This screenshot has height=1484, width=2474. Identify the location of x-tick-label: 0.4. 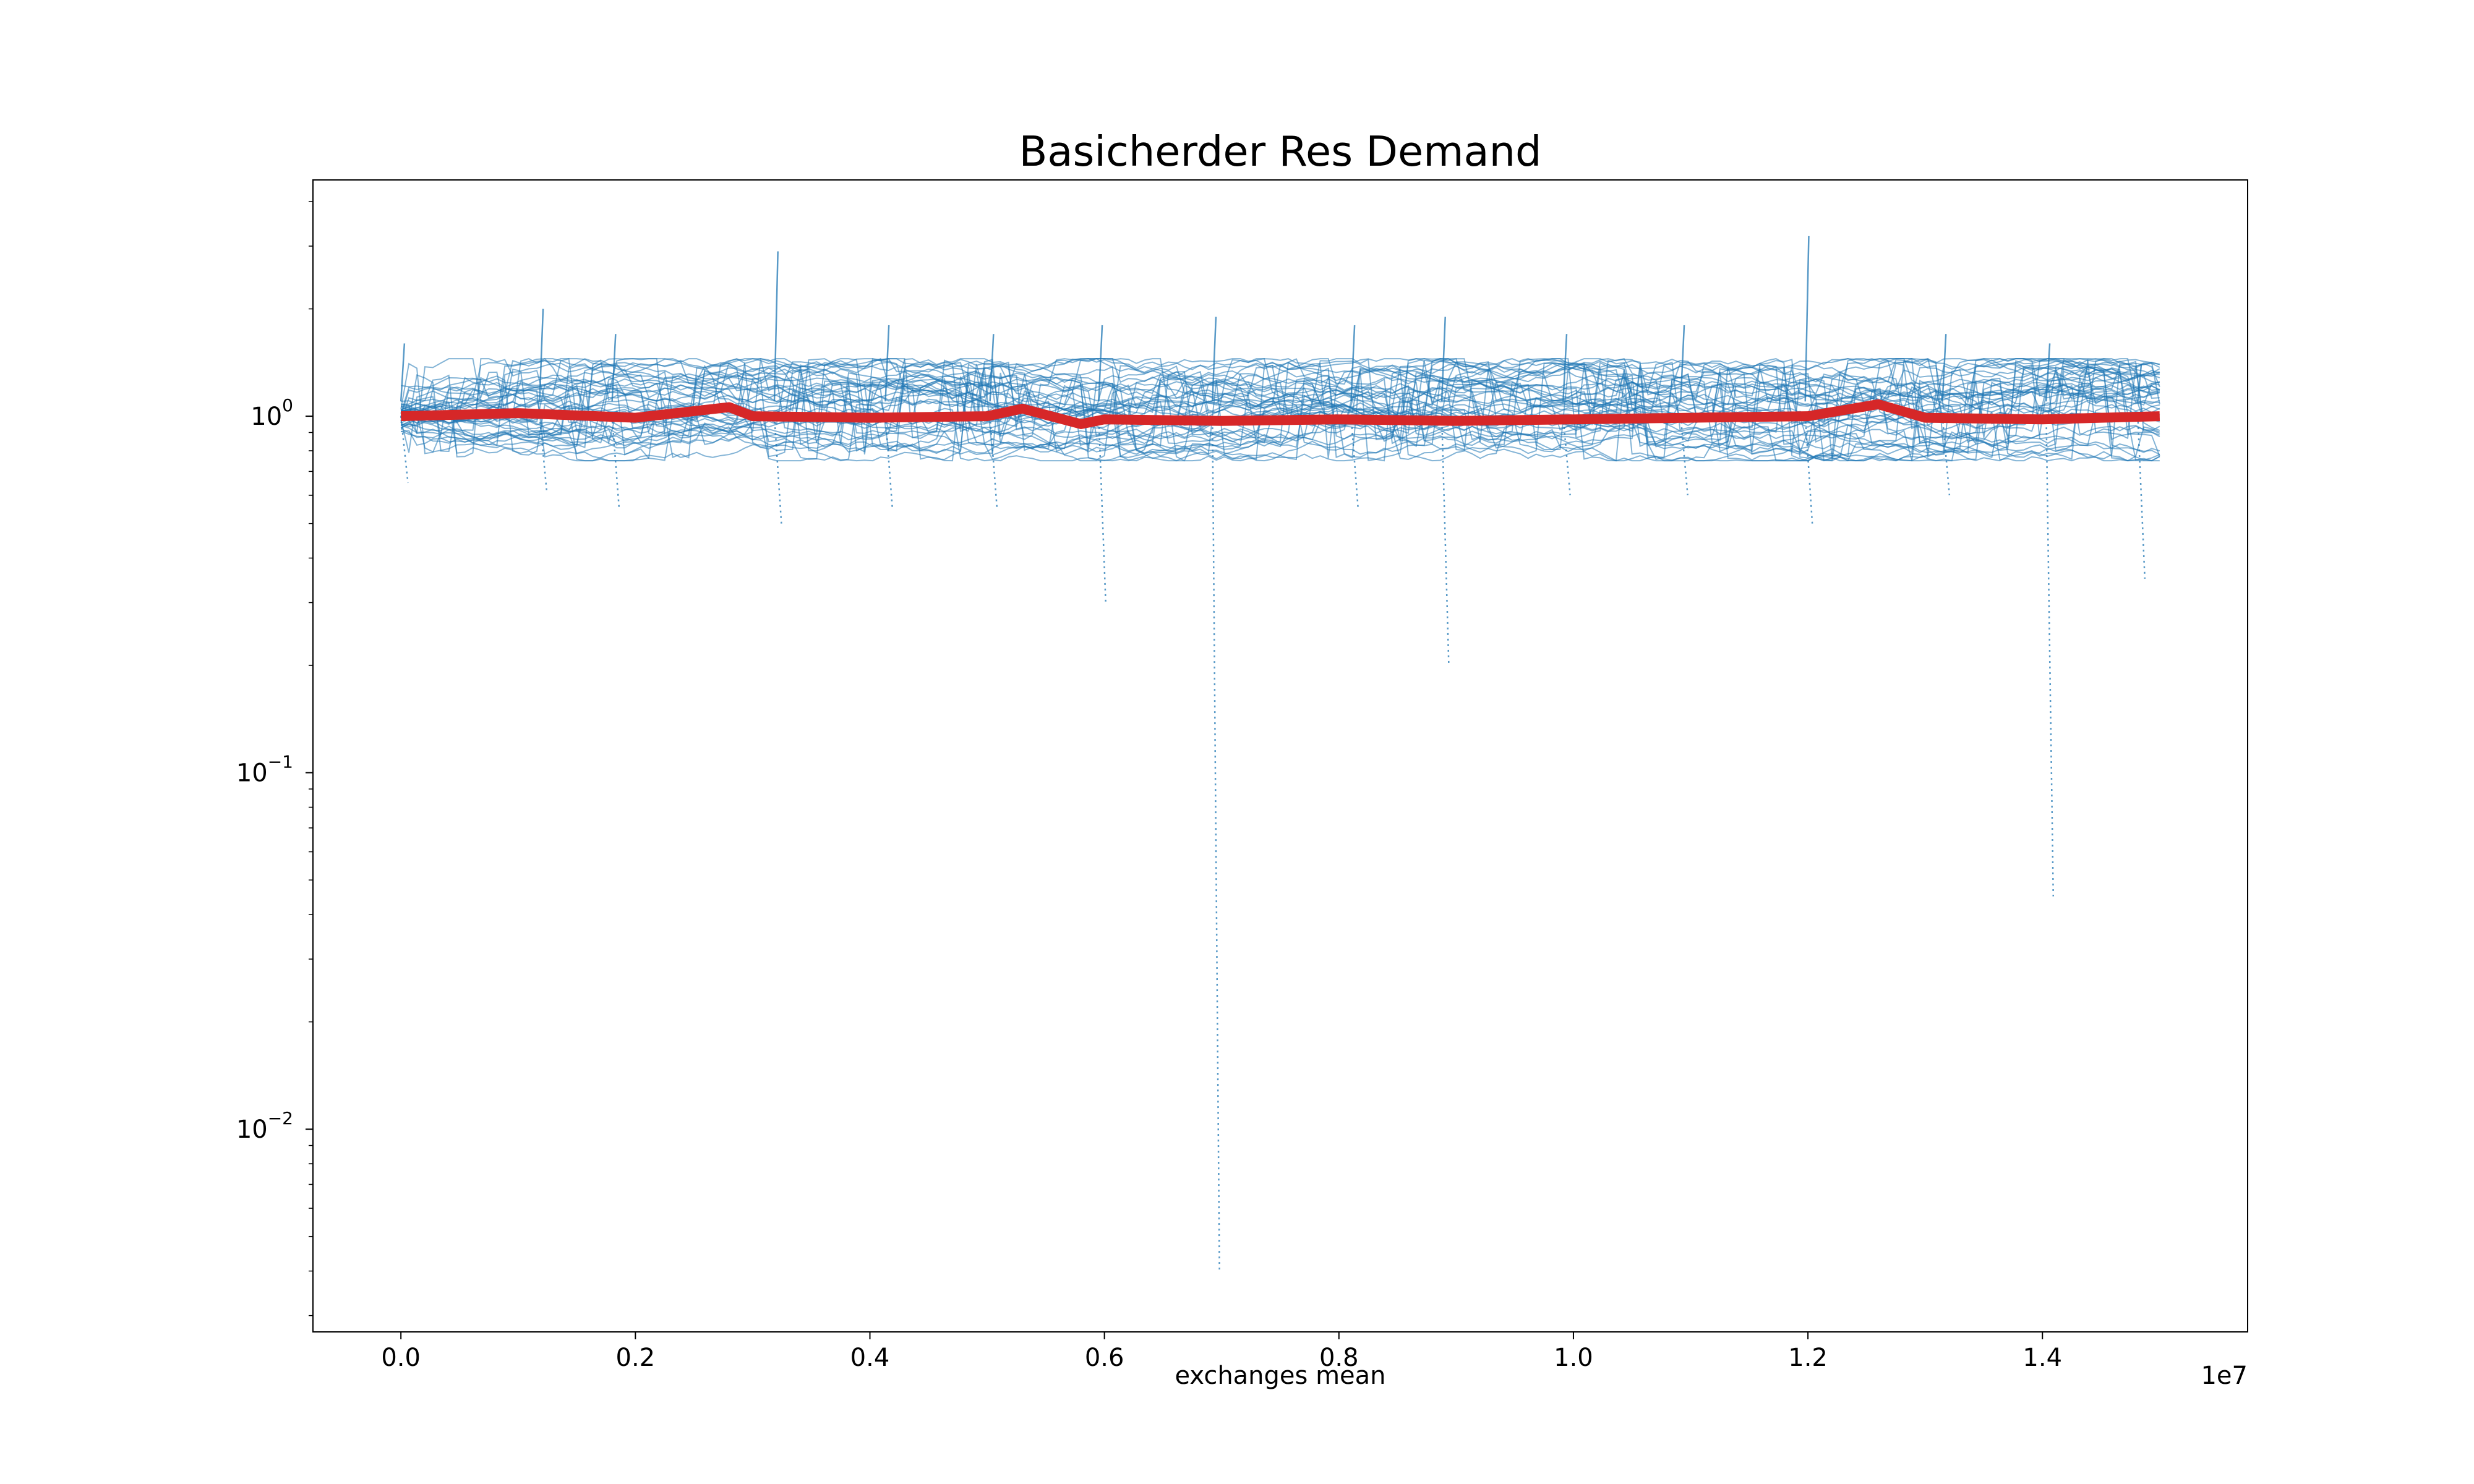
(870, 1358).